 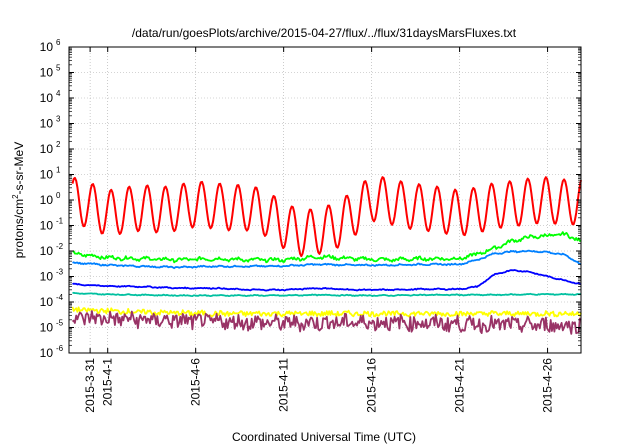 I want to click on x-tick-label: 2015-4-11, so click(x=284, y=385).